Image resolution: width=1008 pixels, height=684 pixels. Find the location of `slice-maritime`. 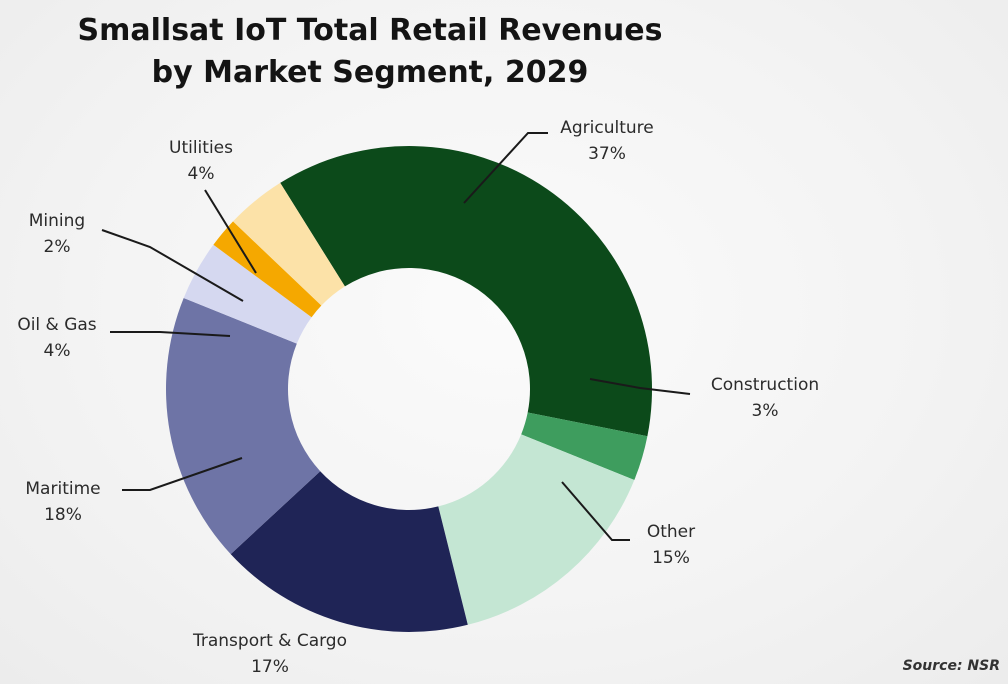

slice-maritime is located at coordinates (243, 426).